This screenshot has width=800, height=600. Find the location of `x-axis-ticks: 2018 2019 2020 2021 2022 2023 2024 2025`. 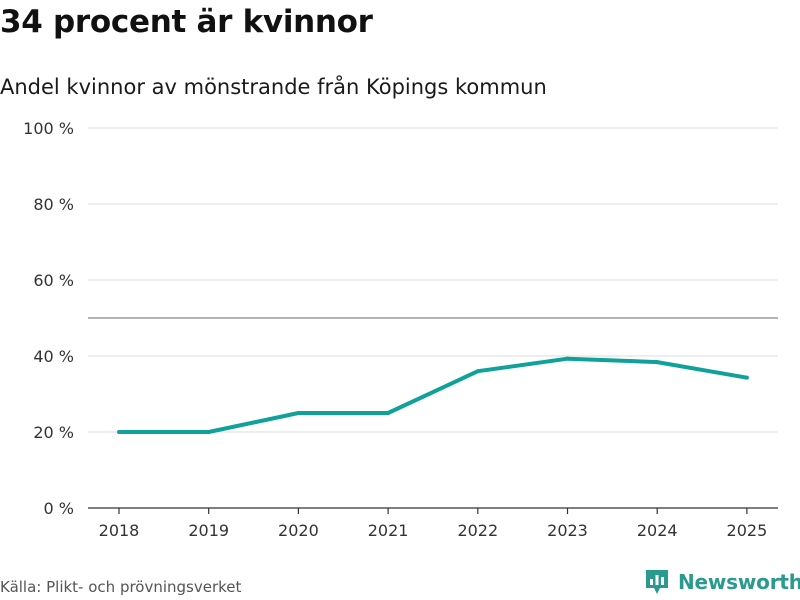

x-axis-ticks: 2018 2019 2020 2021 2022 2023 2024 2025 is located at coordinates (433, 524).